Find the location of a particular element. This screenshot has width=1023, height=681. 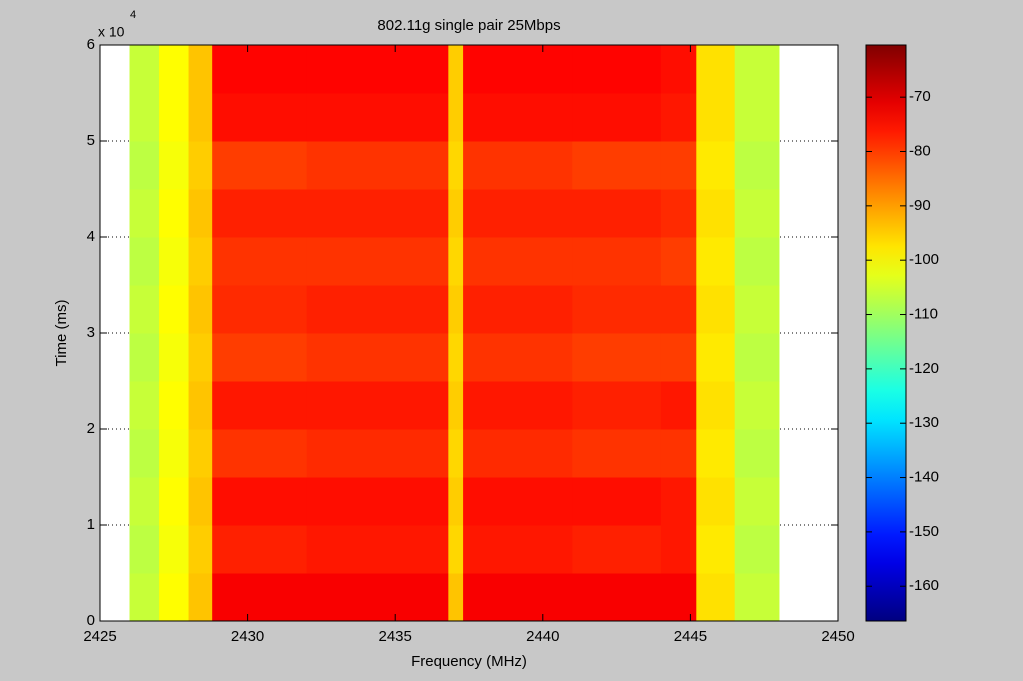

y-tick-label: 5 is located at coordinates (91, 140).